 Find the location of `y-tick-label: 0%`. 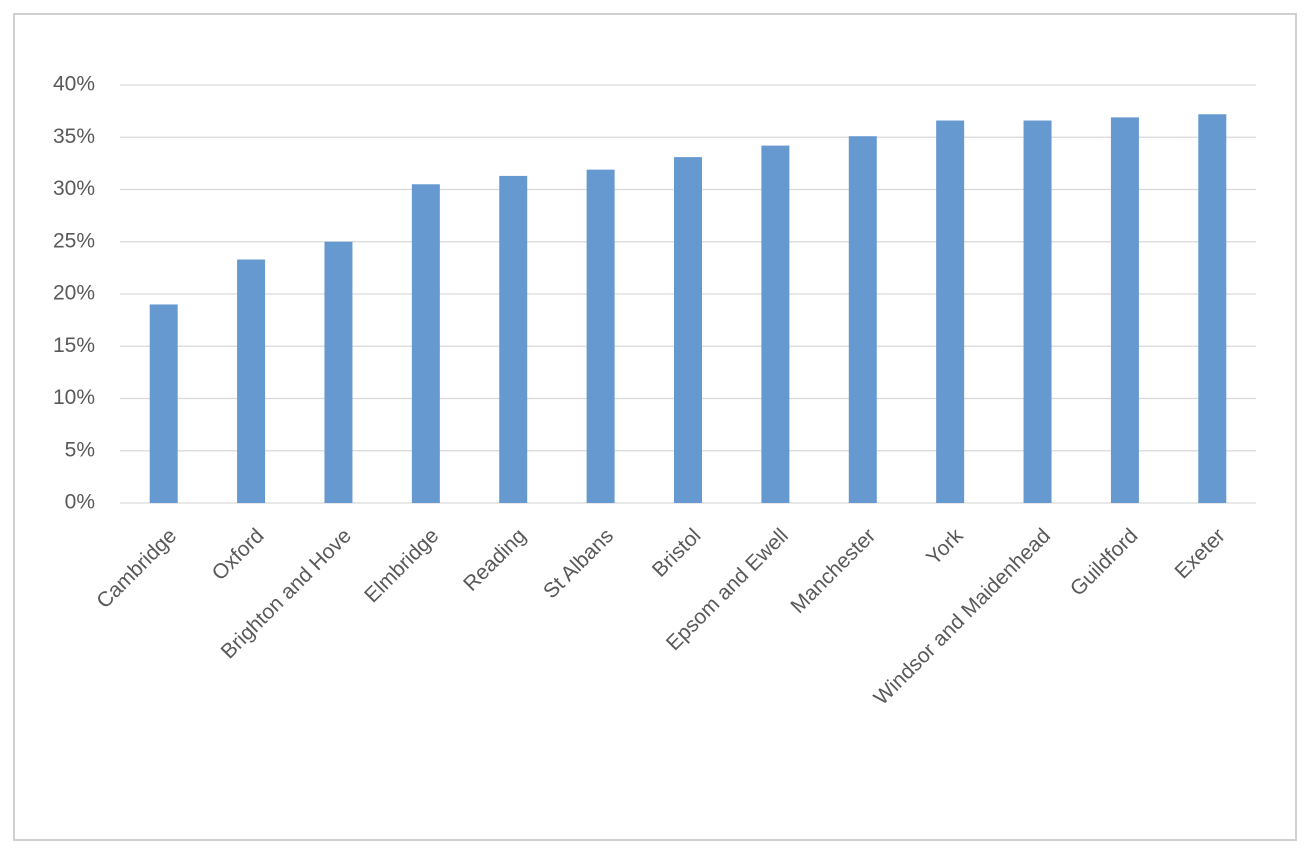

y-tick-label: 0% is located at coordinates (80, 502).